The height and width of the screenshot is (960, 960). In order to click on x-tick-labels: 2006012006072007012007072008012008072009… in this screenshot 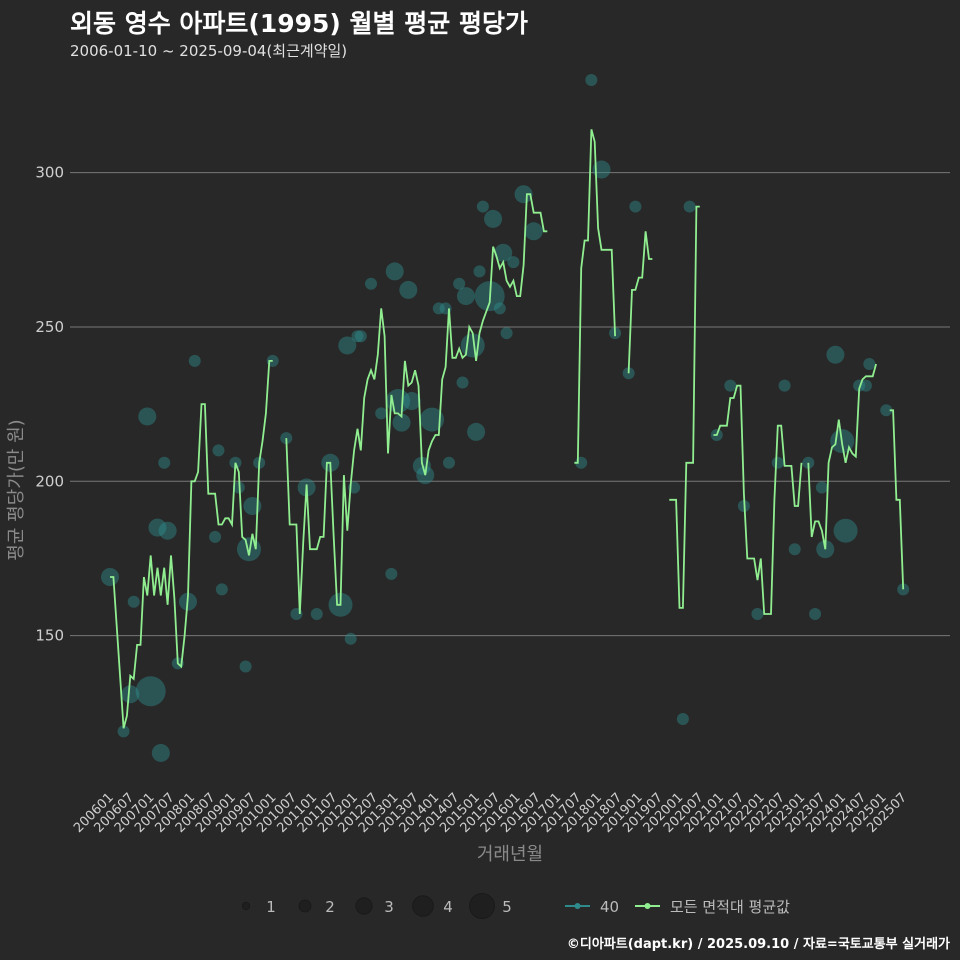, I will do `click(490, 813)`.